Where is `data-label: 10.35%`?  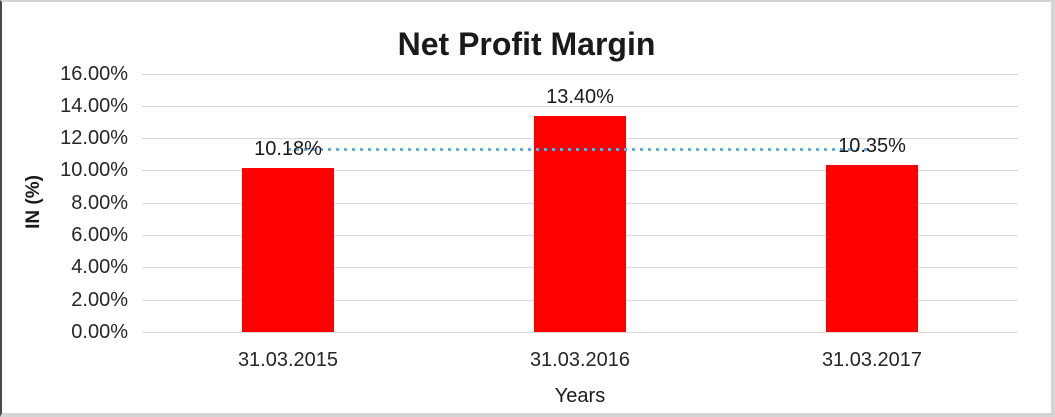
data-label: 10.35% is located at coordinates (872, 146).